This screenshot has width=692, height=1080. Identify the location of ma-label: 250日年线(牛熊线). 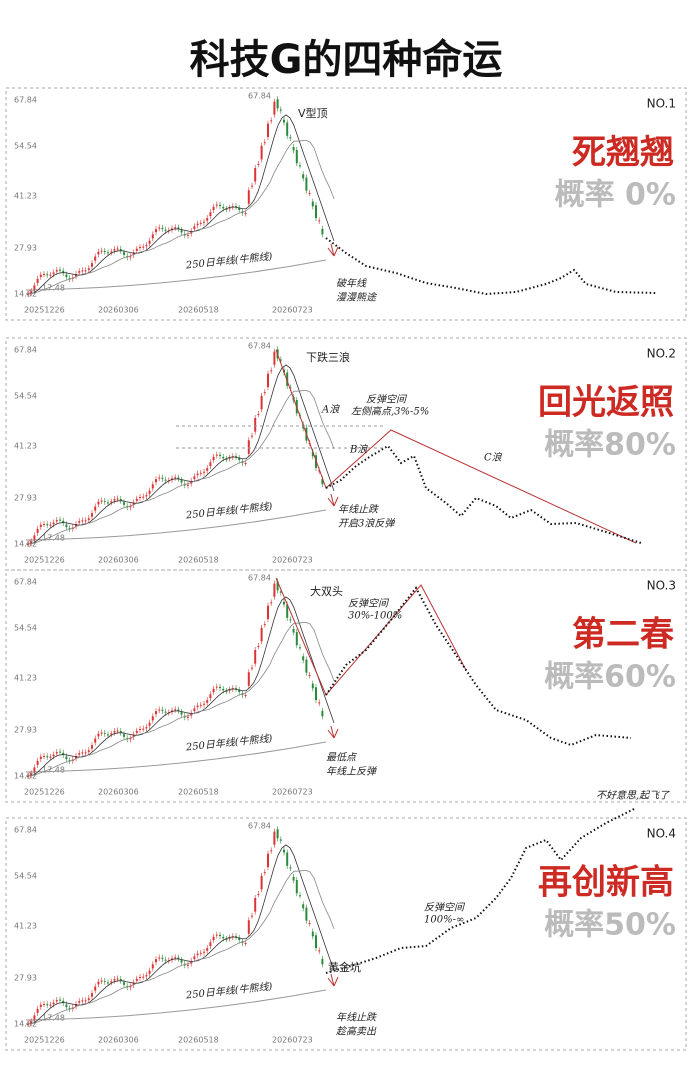
(228, 990).